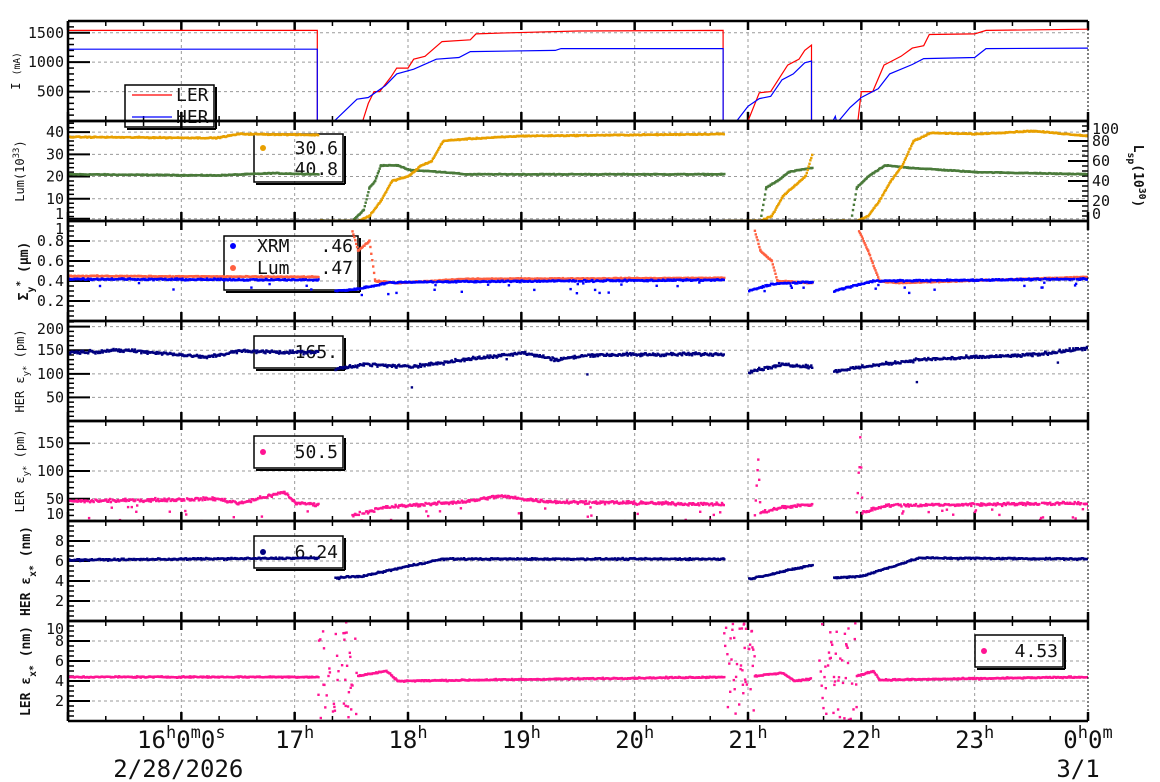 The height and width of the screenshot is (782, 1160). I want to click on y-tick-label: 50, so click(55, 397).